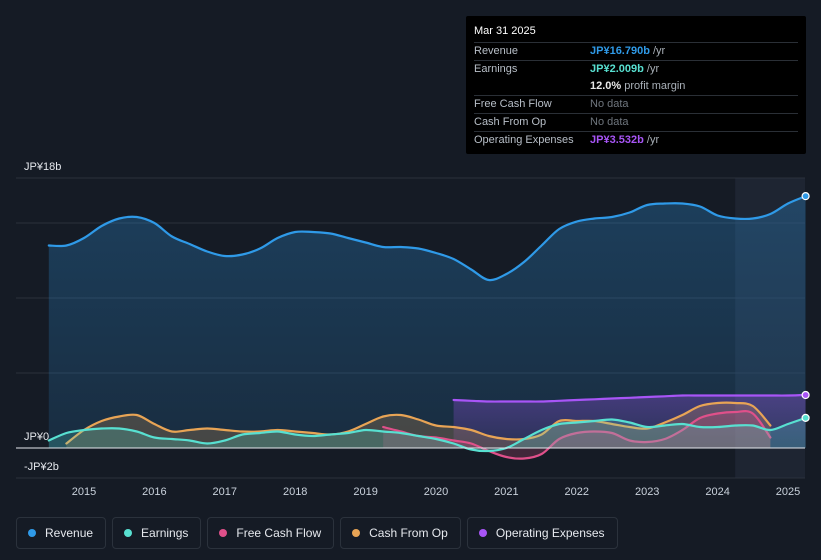  What do you see at coordinates (805, 417) in the screenshot?
I see `end-marker-earnings` at bounding box center [805, 417].